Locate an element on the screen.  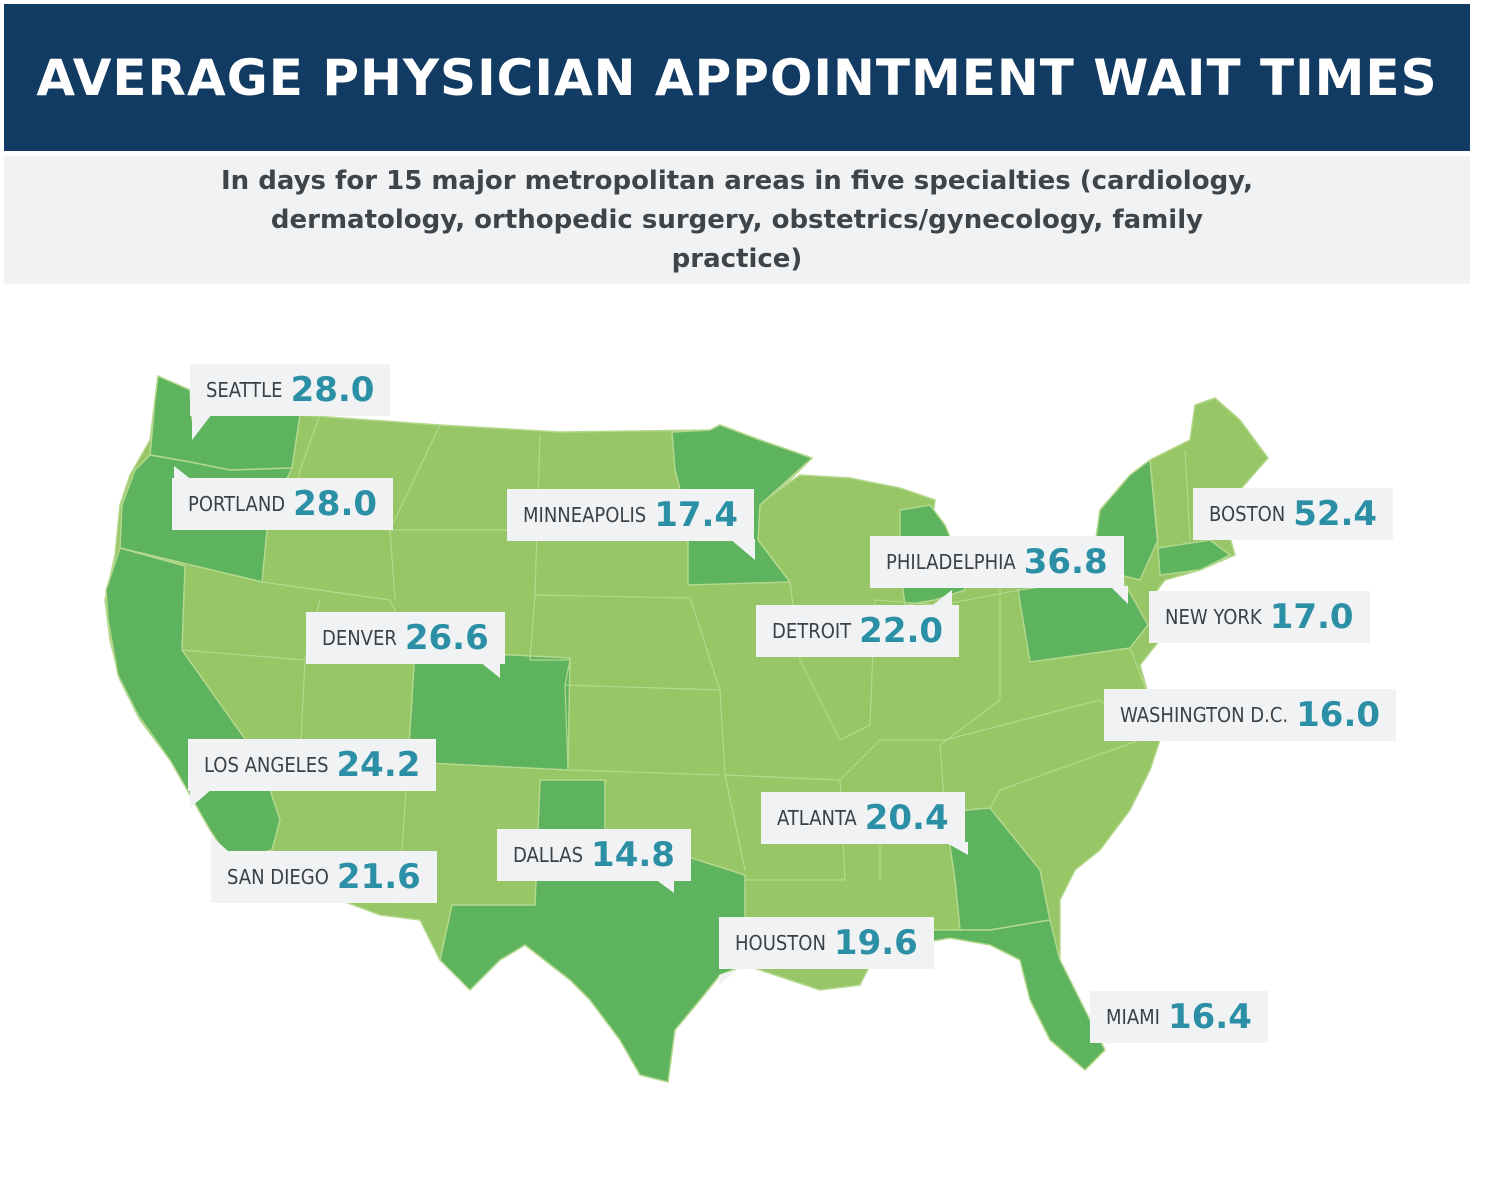
city-name: PHILADELPHIA is located at coordinates (951, 562).